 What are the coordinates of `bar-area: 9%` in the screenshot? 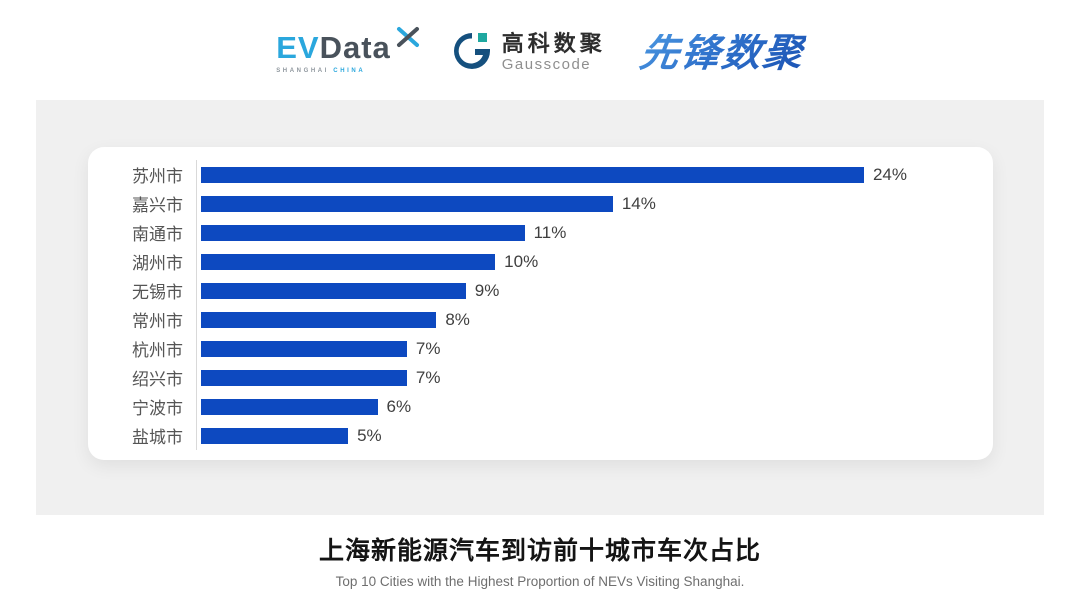 It's located at (594, 290).